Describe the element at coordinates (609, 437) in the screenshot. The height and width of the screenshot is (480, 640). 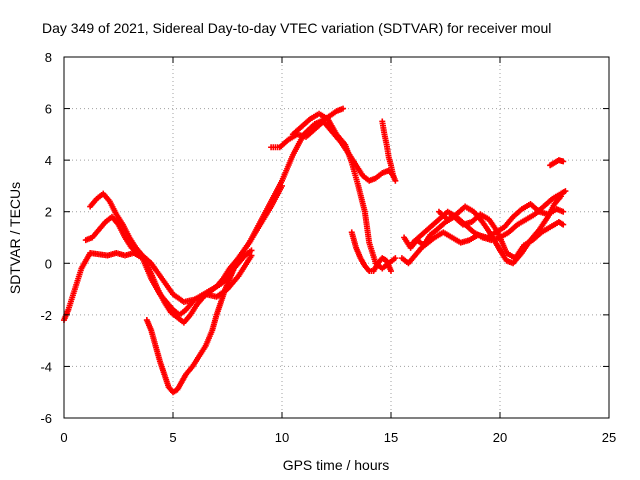
I see `x-tick-label: 25` at that location.